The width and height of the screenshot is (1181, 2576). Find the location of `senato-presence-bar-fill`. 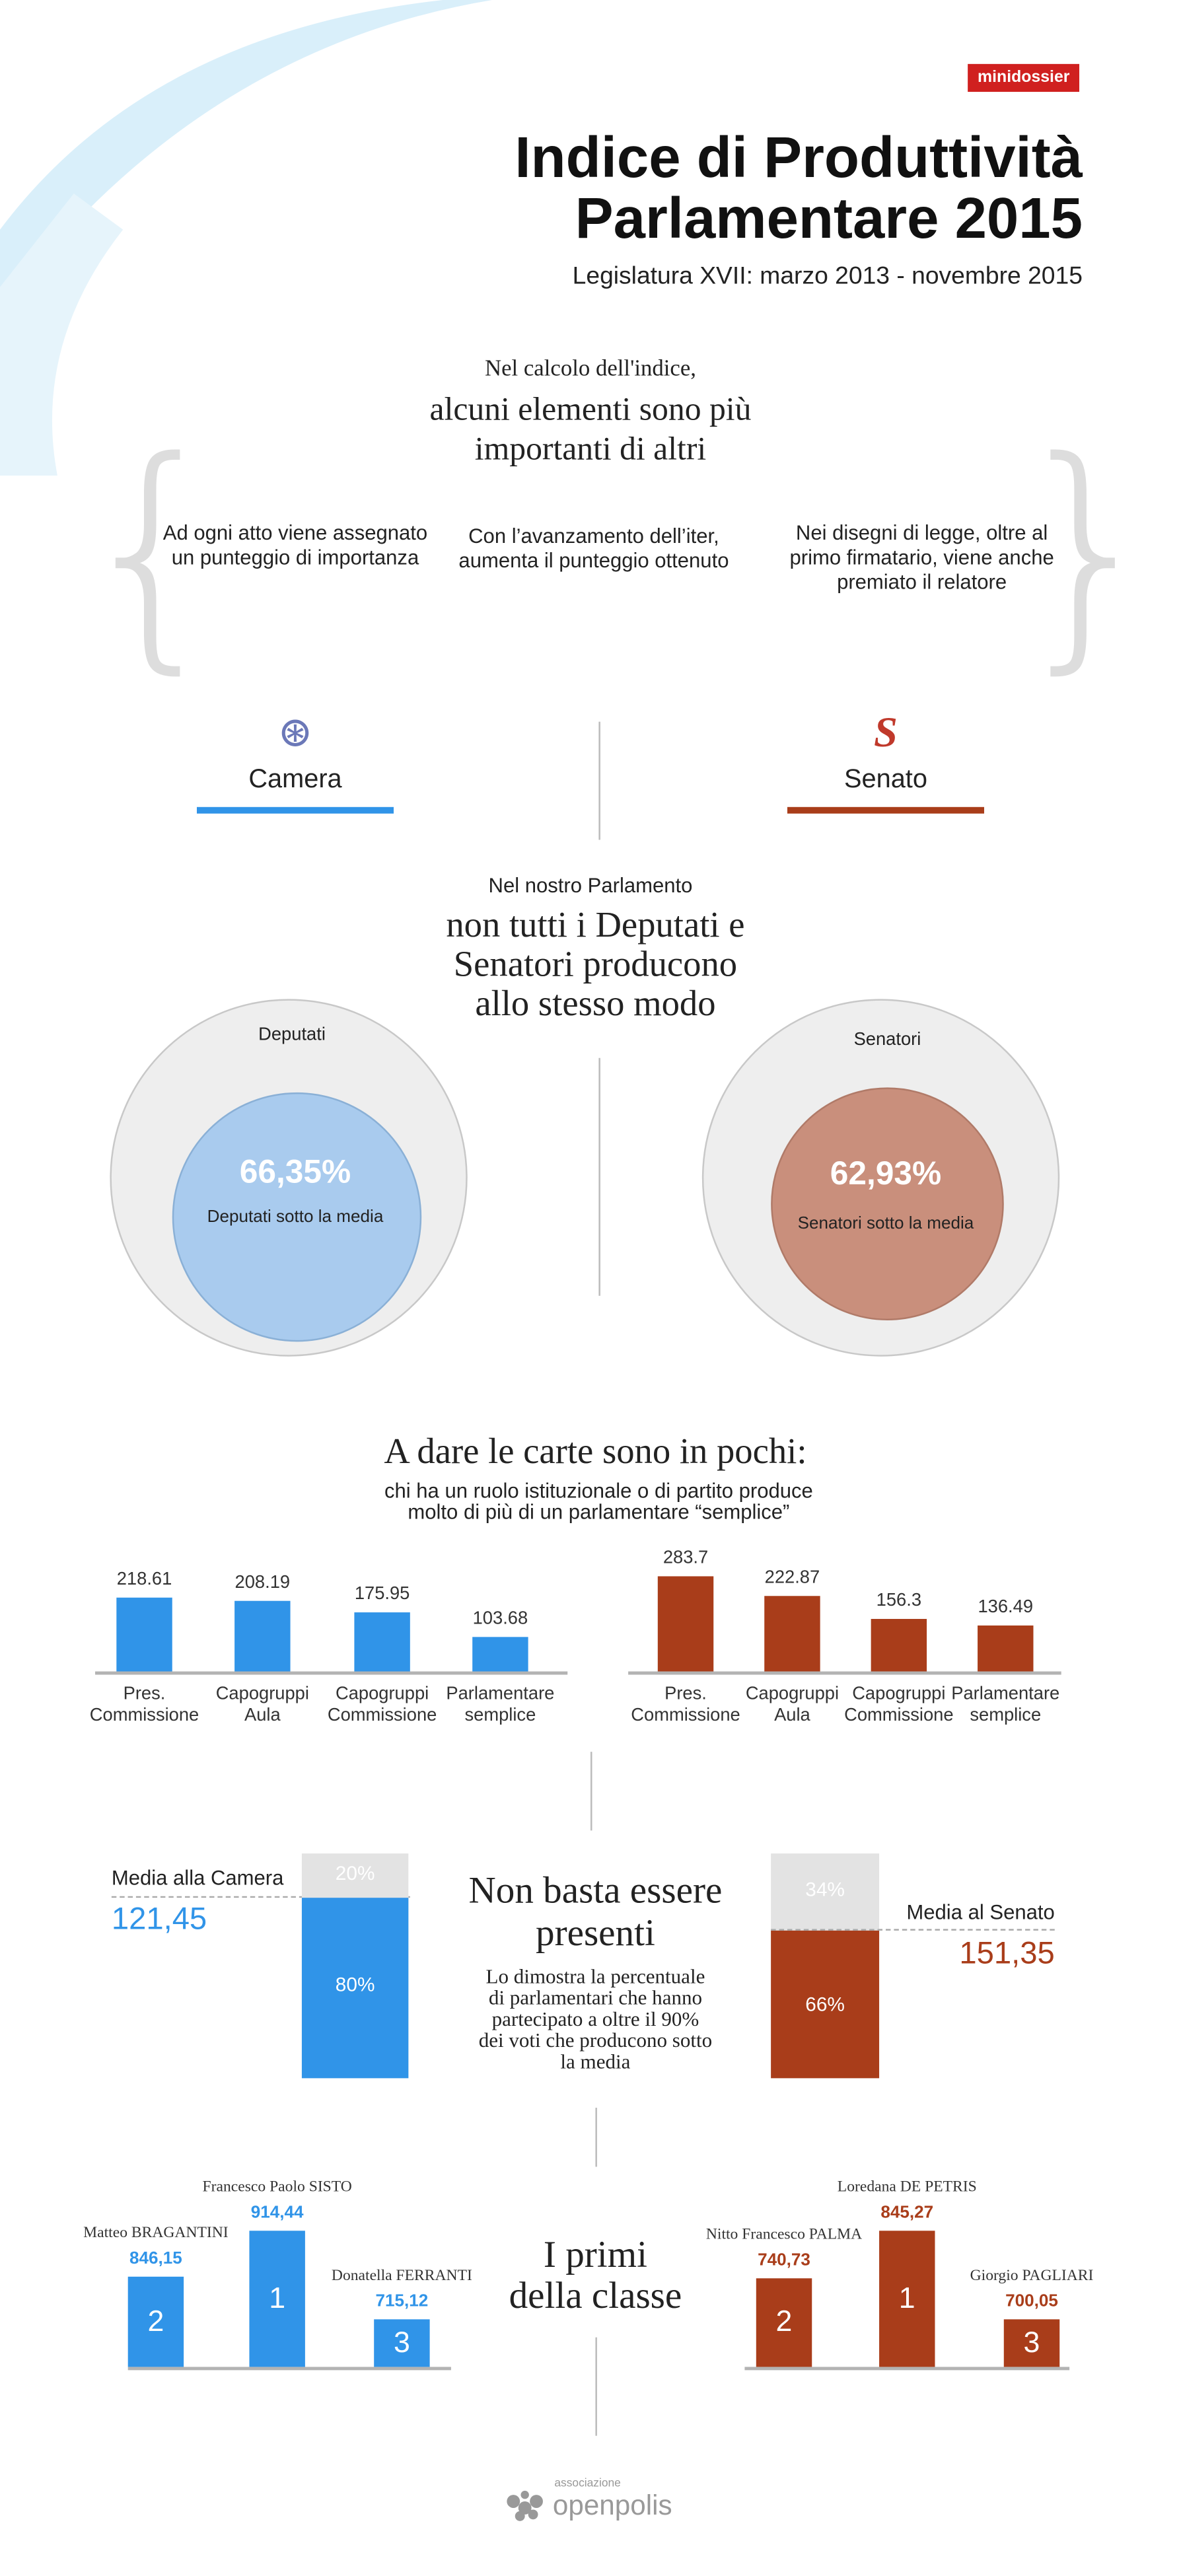

senato-presence-bar-fill is located at coordinates (825, 2004).